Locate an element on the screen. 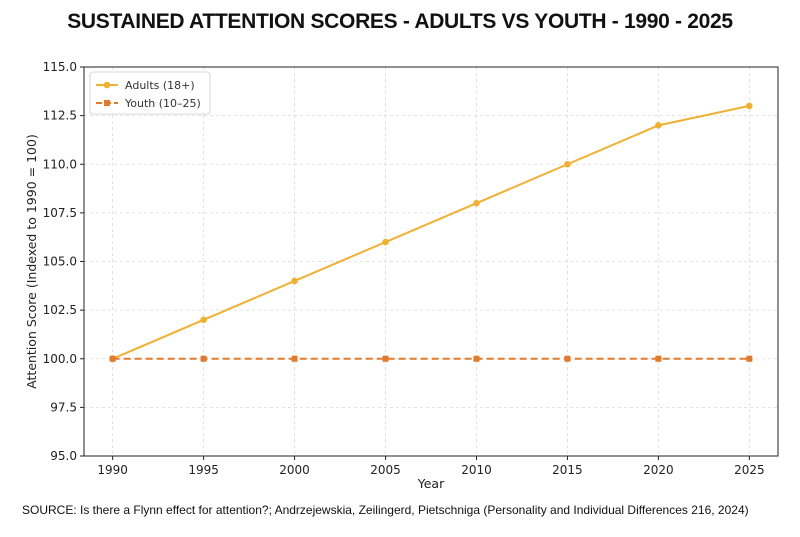  x-tick-label: 2000 is located at coordinates (294, 470).